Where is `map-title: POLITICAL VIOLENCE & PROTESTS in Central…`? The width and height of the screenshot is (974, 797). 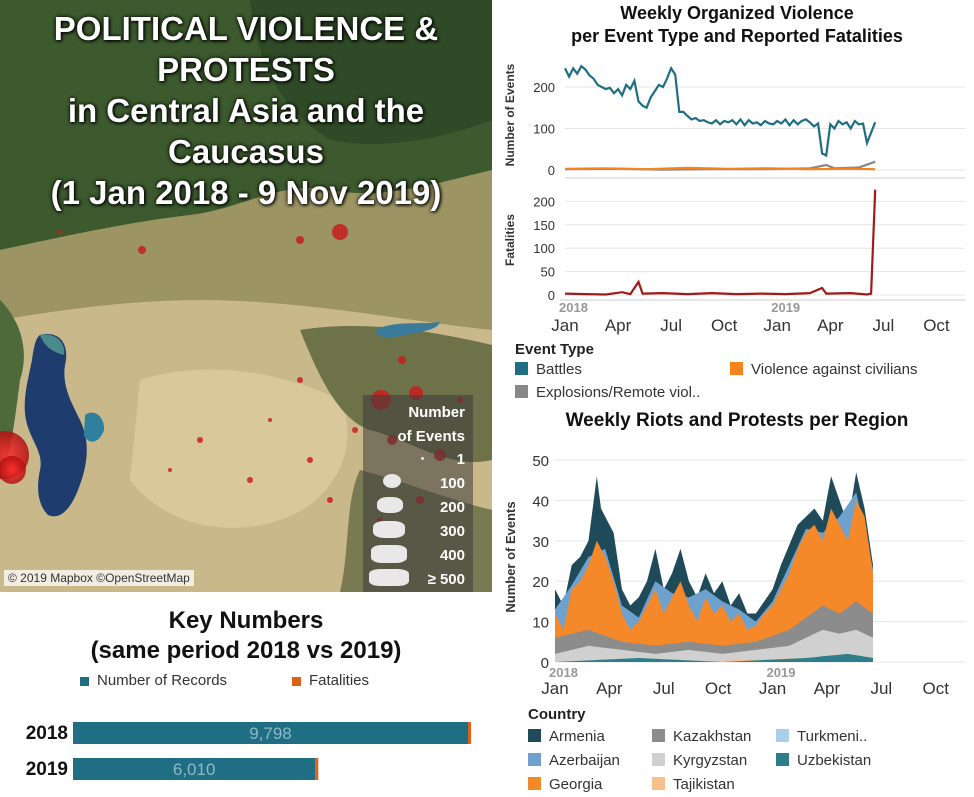
map-title: POLITICAL VIOLENCE & PROTESTS in Central… is located at coordinates (246, 110).